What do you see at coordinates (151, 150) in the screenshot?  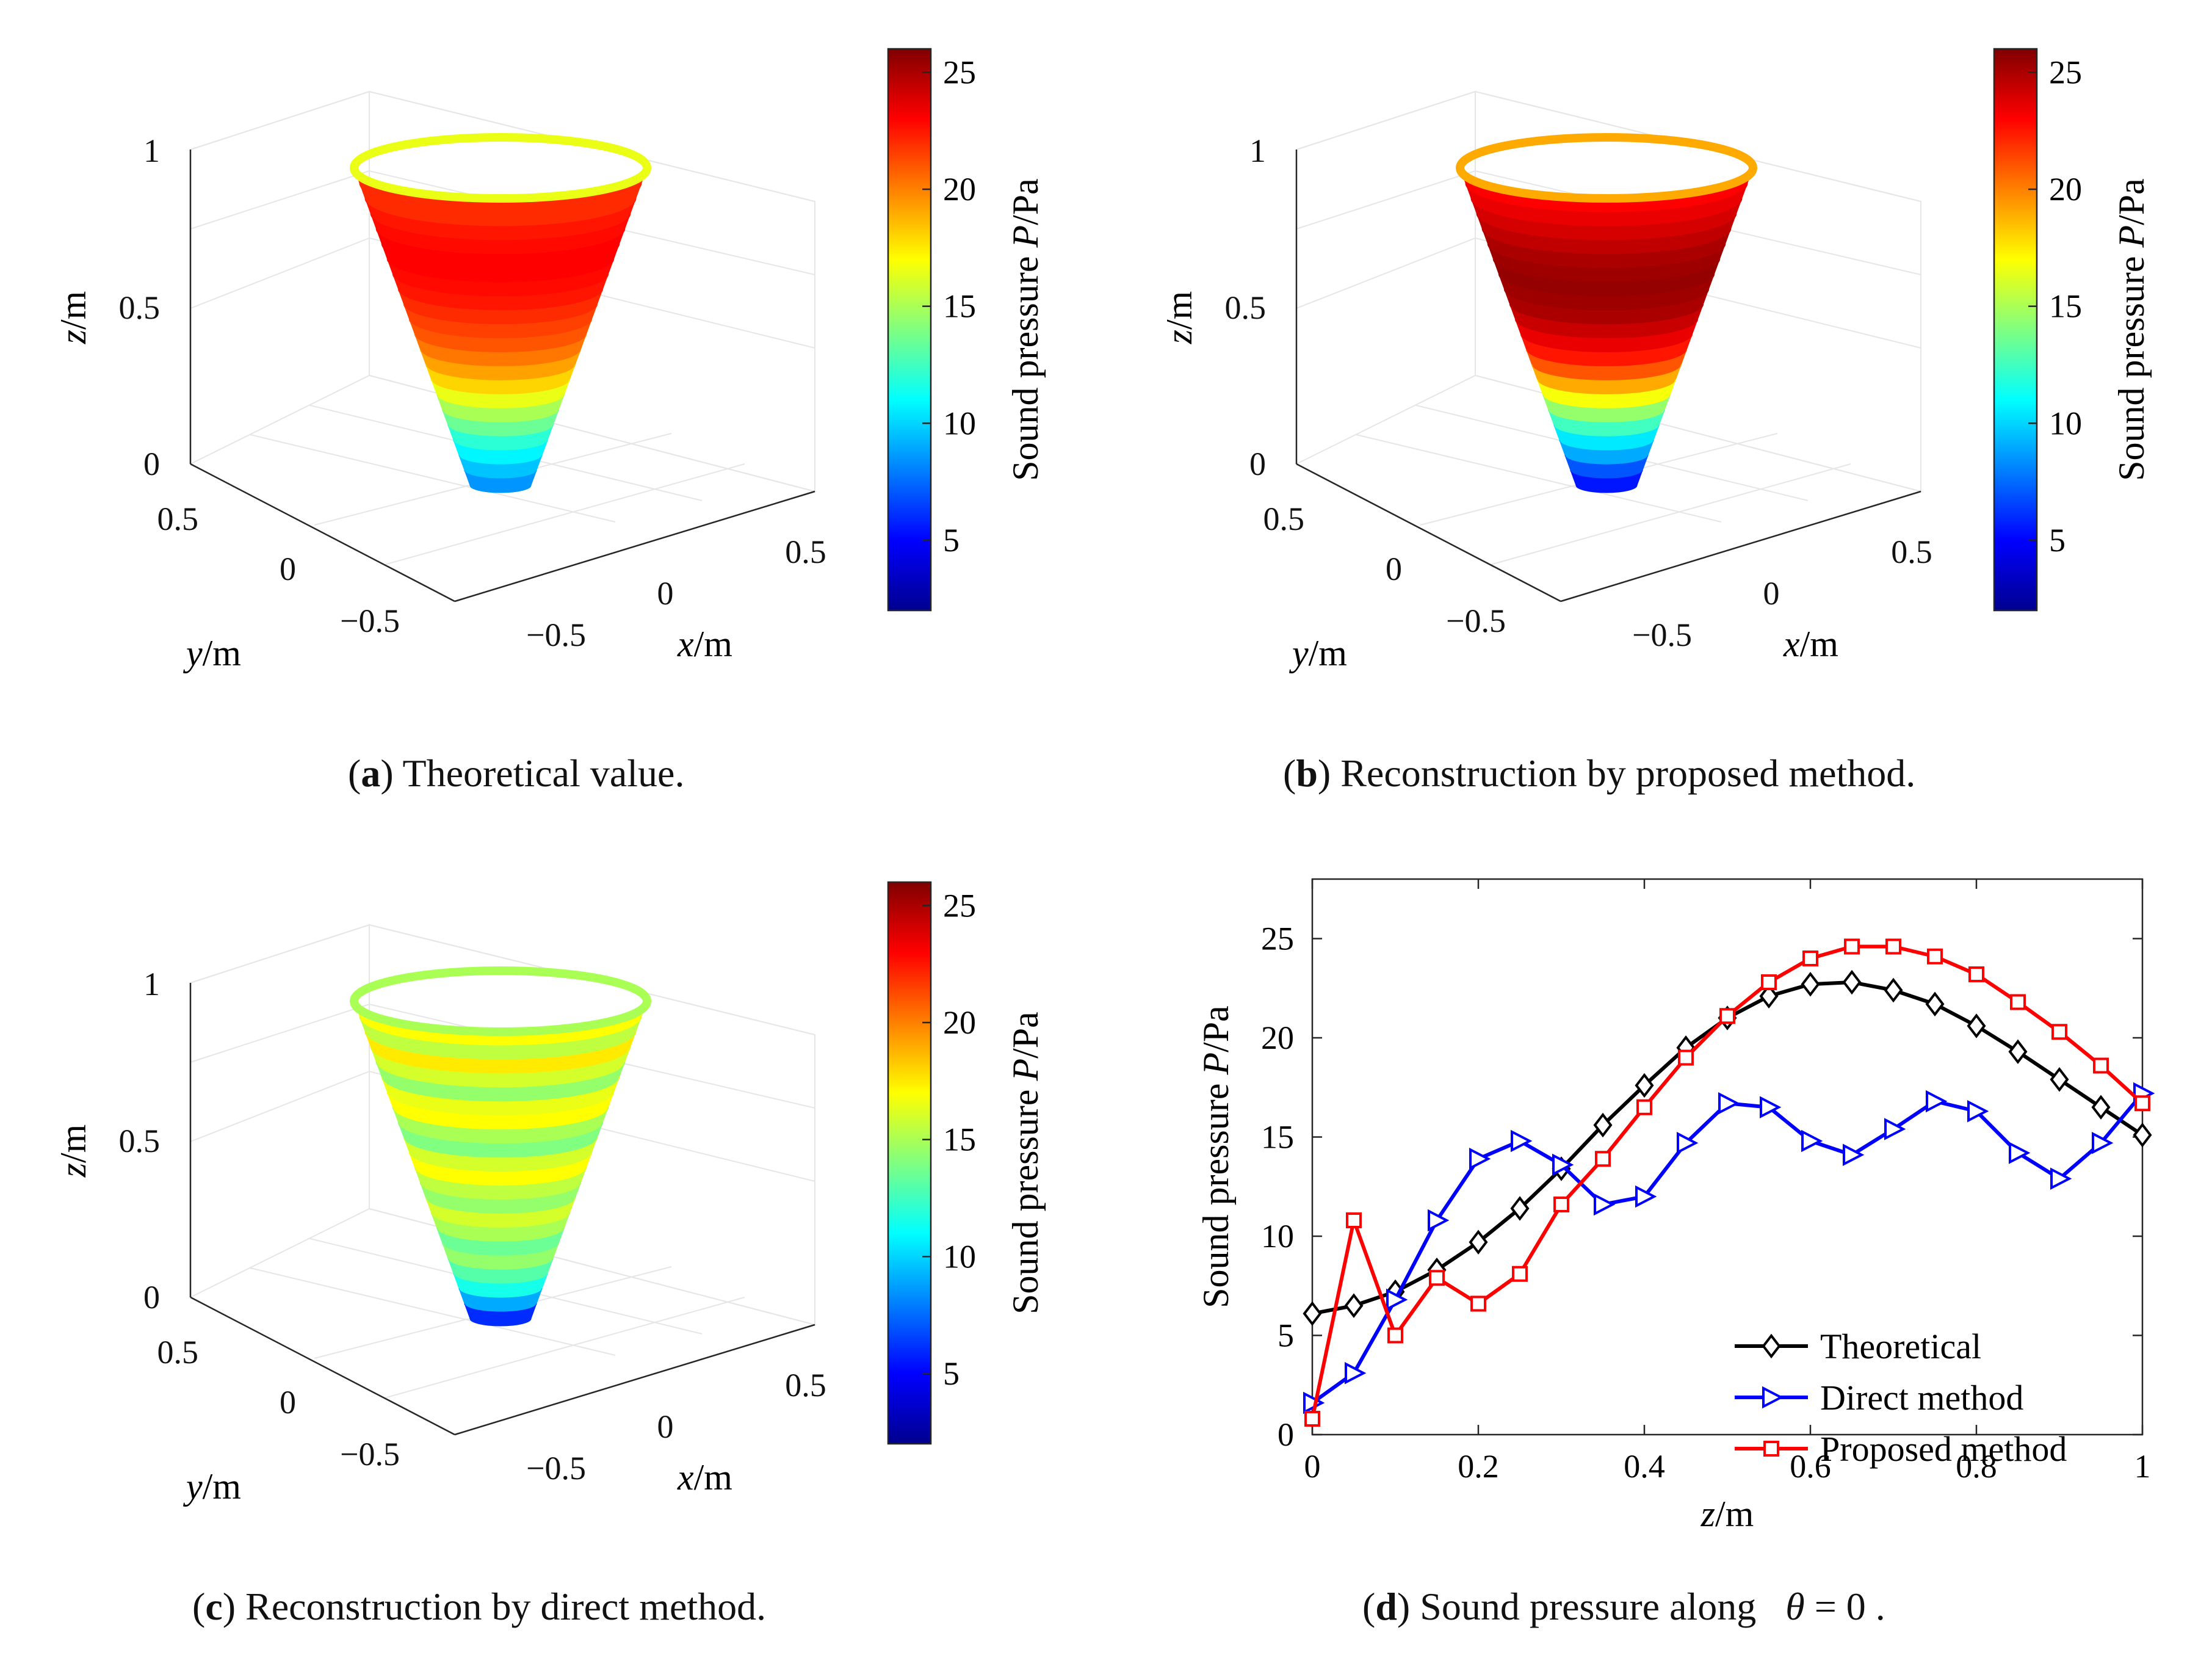 I see `z-tick-label: 1` at bounding box center [151, 150].